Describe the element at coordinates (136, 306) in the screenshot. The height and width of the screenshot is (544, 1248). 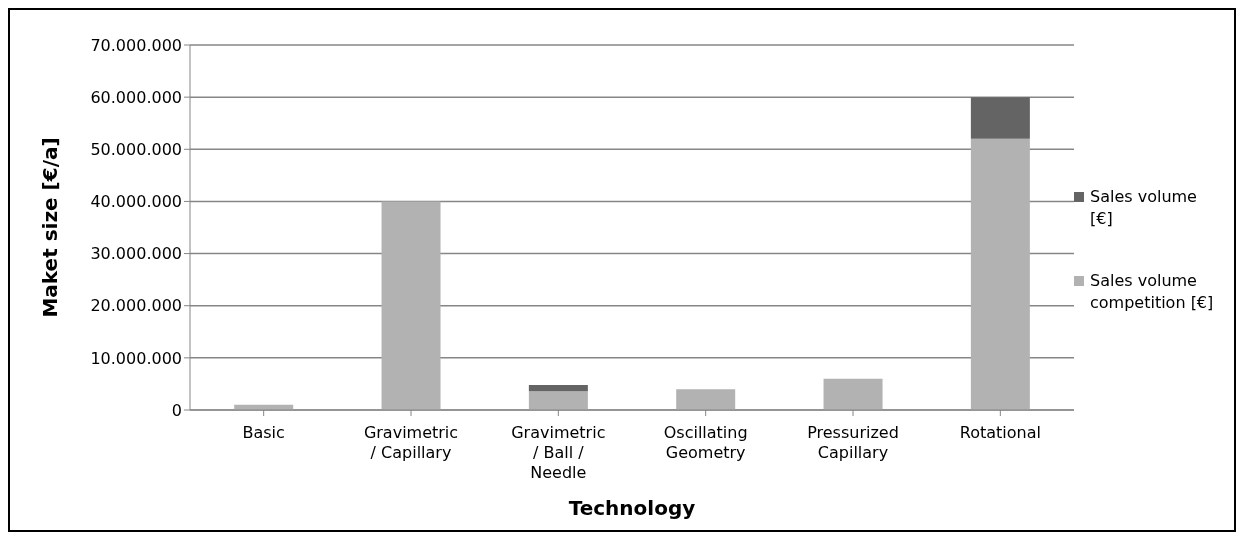
I see `y-tick-label: 20.000.000` at that location.